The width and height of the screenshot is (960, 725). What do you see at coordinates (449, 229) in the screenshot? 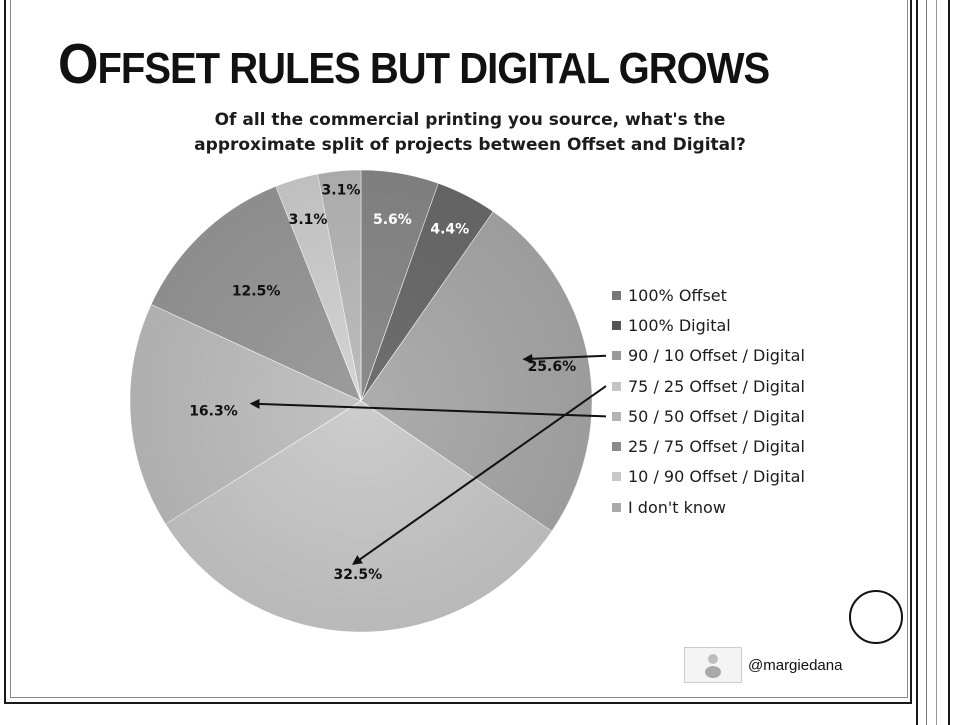
I see `slice-value-label: 4.4%` at bounding box center [449, 229].